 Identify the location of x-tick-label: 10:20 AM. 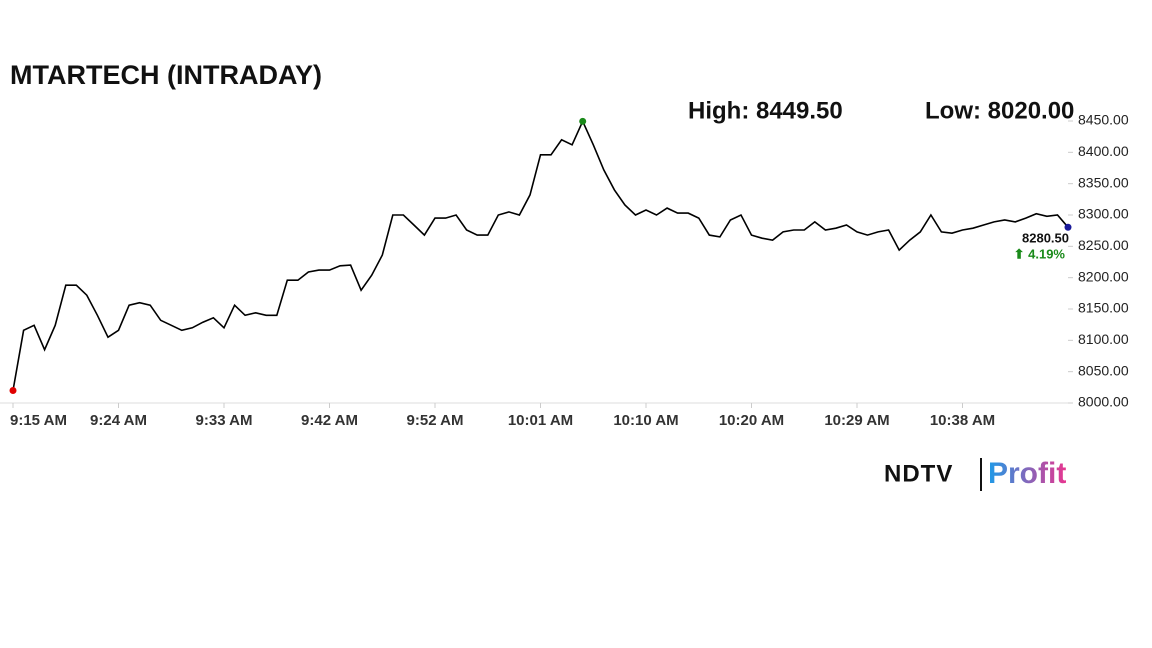
(751, 420).